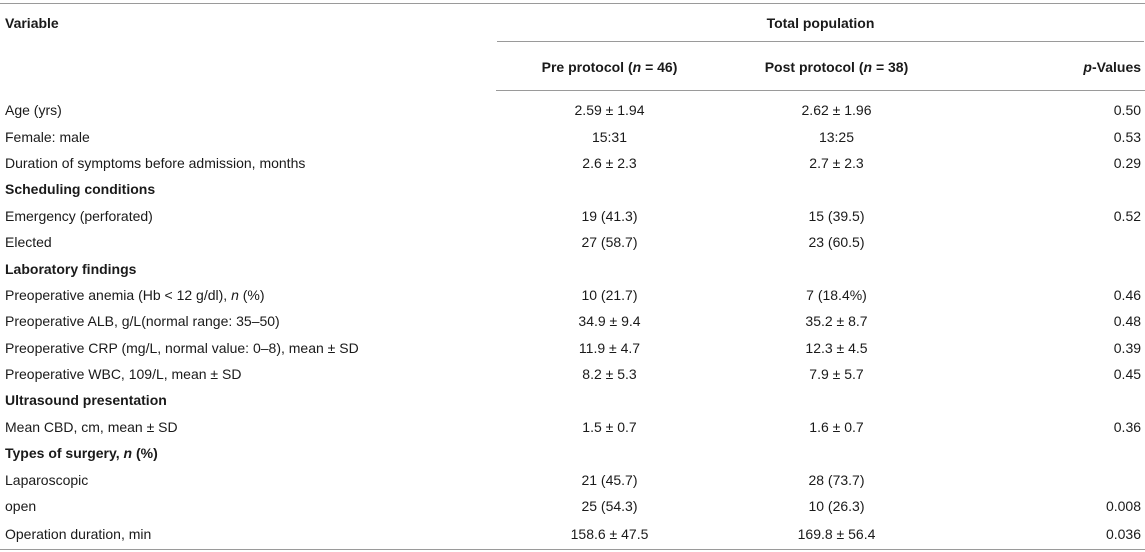 The height and width of the screenshot is (552, 1145). What do you see at coordinates (836, 347) in the screenshot?
I see `post-protocol-cell: 12.3 ± 4.5` at bounding box center [836, 347].